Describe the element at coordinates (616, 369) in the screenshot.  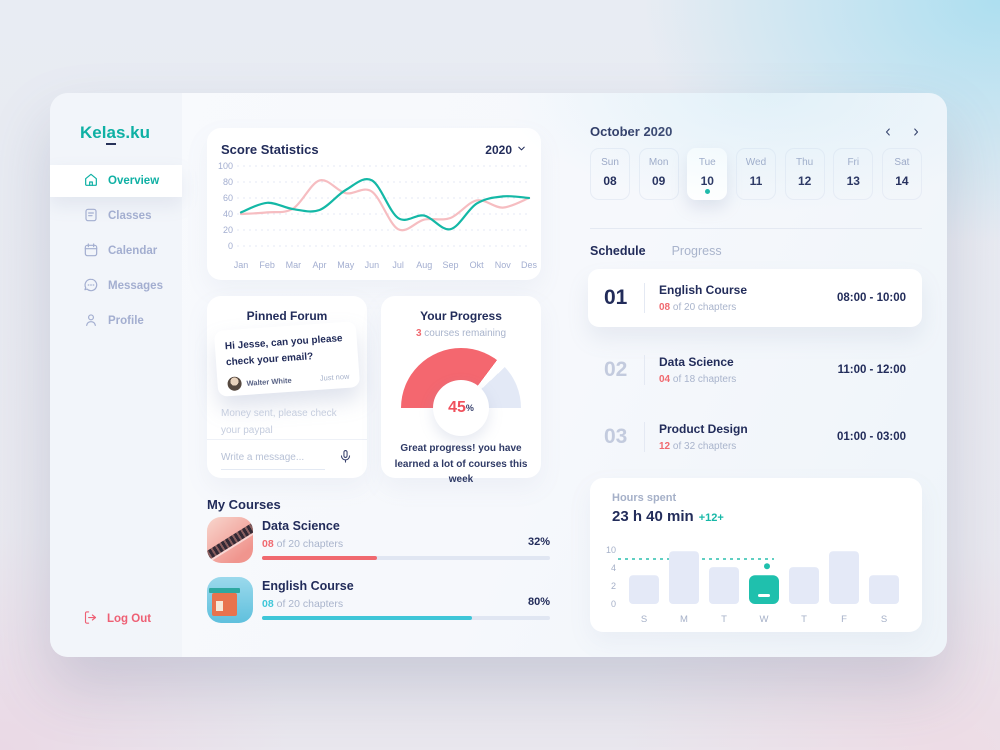
I see `schedule-number: 02` at that location.